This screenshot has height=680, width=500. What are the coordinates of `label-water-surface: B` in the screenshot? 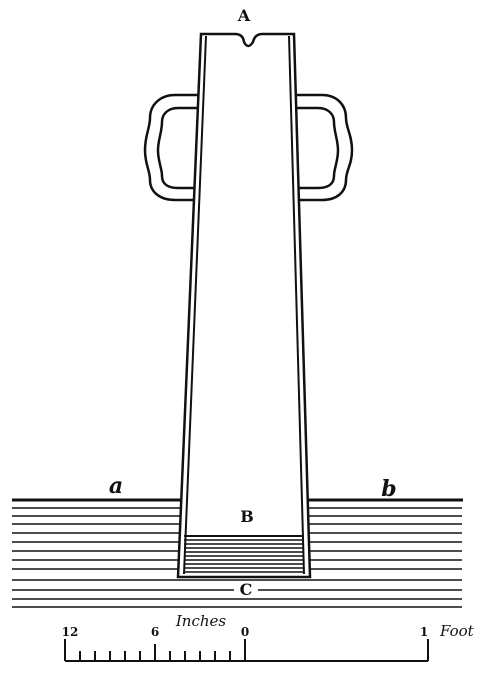 It's located at (247, 516).